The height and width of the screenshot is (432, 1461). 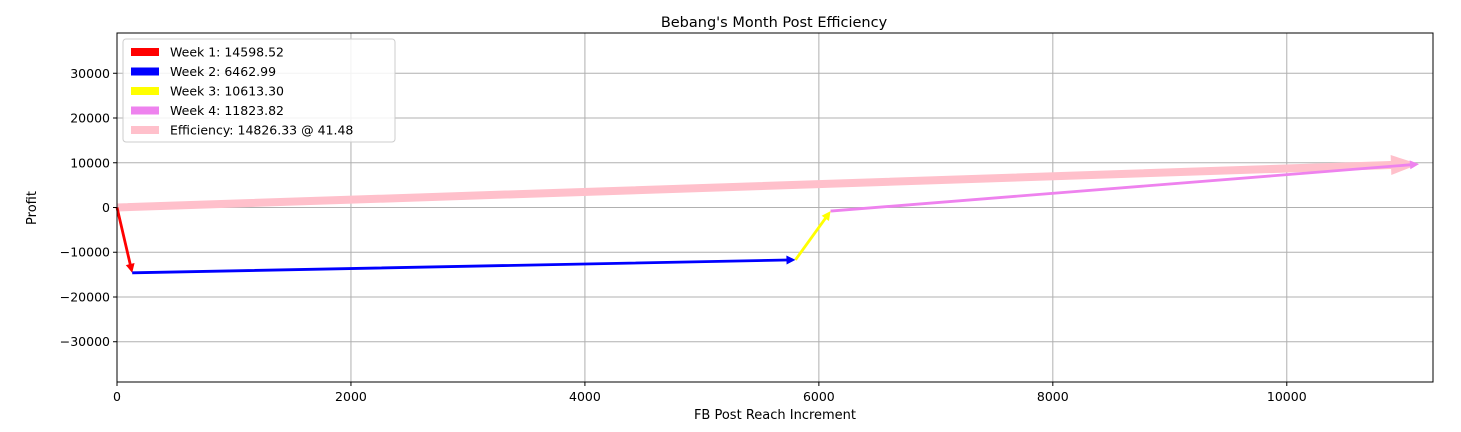 I want to click on legend-entry: Efficiency: 14826.33 @ 41.48, so click(x=261, y=130).